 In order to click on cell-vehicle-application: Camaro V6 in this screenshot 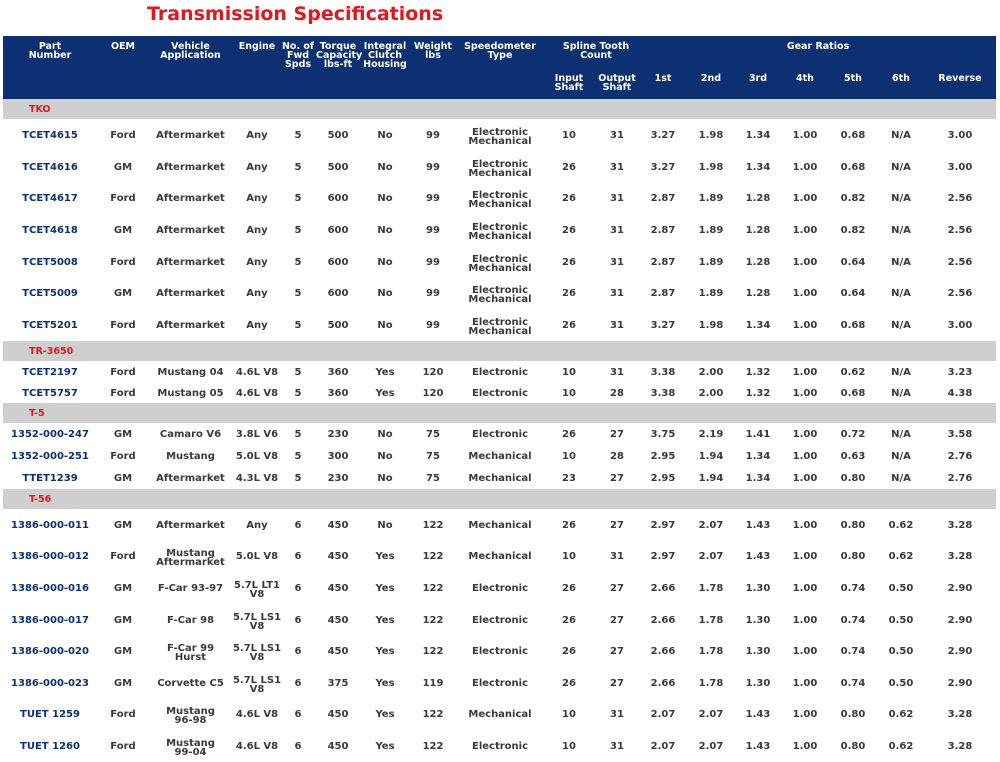, I will do `click(190, 434)`.